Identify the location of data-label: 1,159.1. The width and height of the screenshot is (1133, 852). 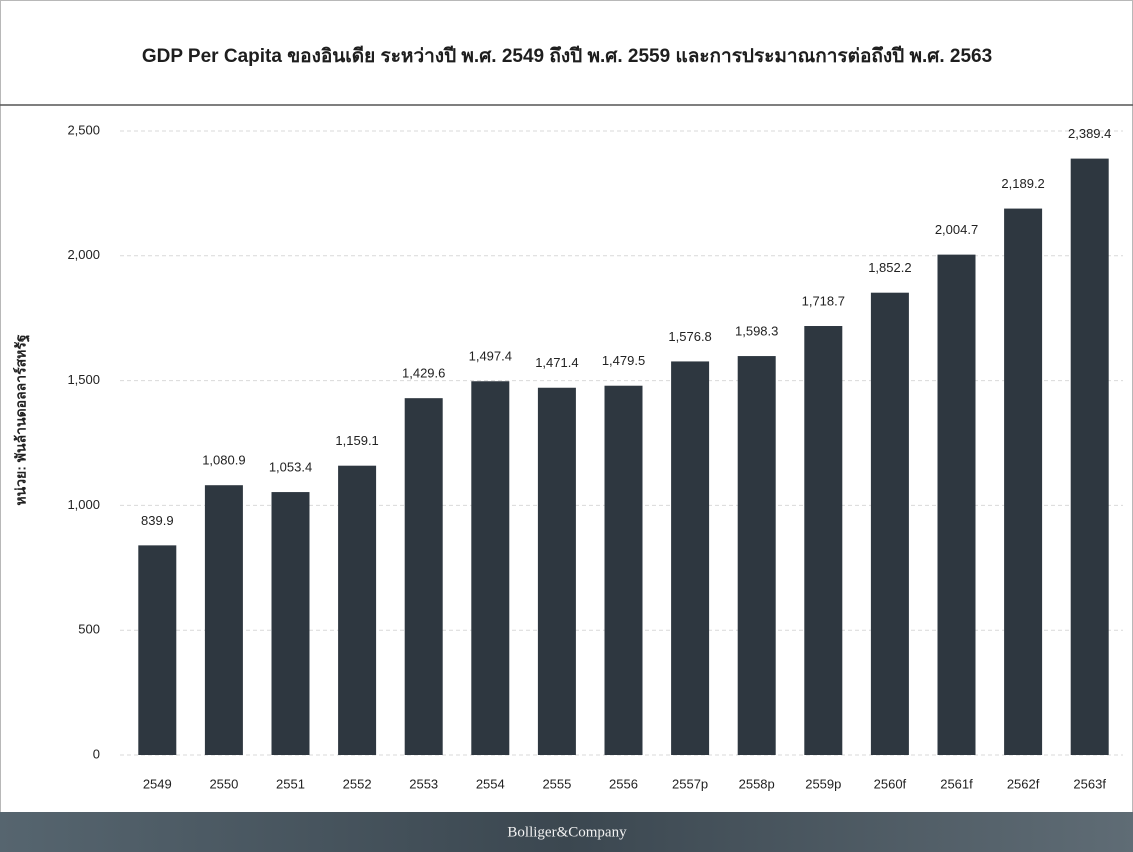
(356, 440).